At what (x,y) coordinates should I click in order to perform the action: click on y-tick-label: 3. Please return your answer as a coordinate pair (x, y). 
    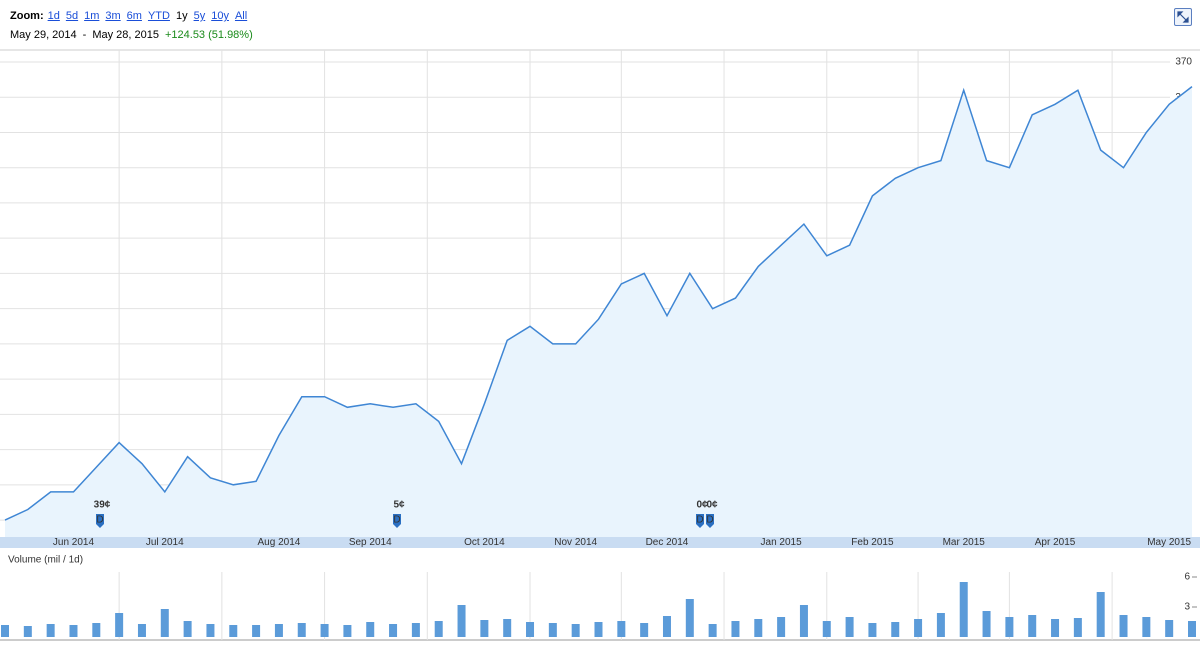
    Looking at the image, I should click on (1187, 607).